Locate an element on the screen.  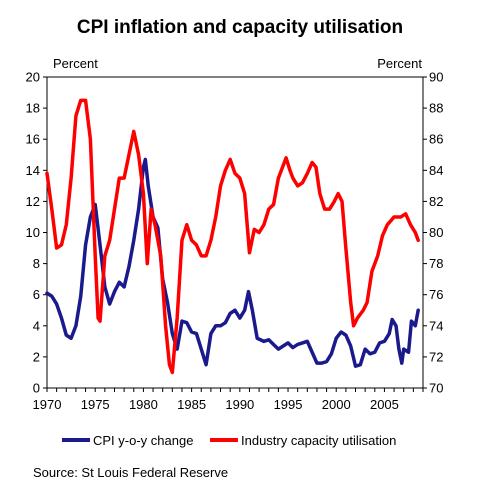
right-tick-label: 82 is located at coordinates (436, 201).